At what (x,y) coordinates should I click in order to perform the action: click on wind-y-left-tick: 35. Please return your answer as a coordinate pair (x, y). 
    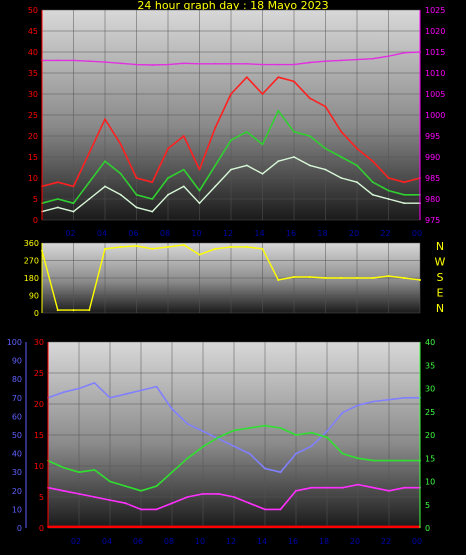
    Looking at the image, I should click on (33, 73).